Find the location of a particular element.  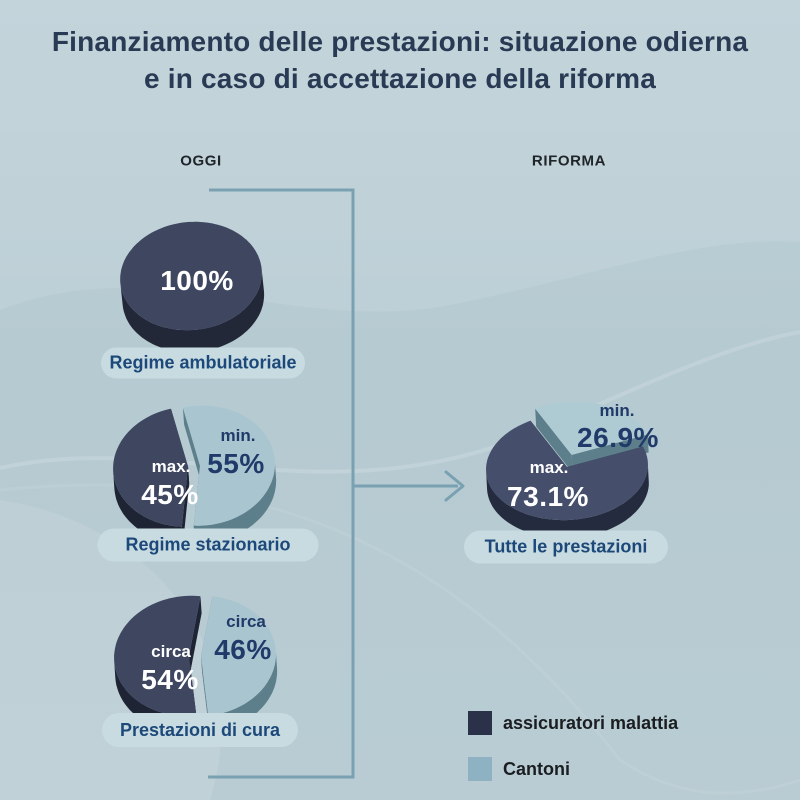

legend-swatch-light is located at coordinates (480, 769).